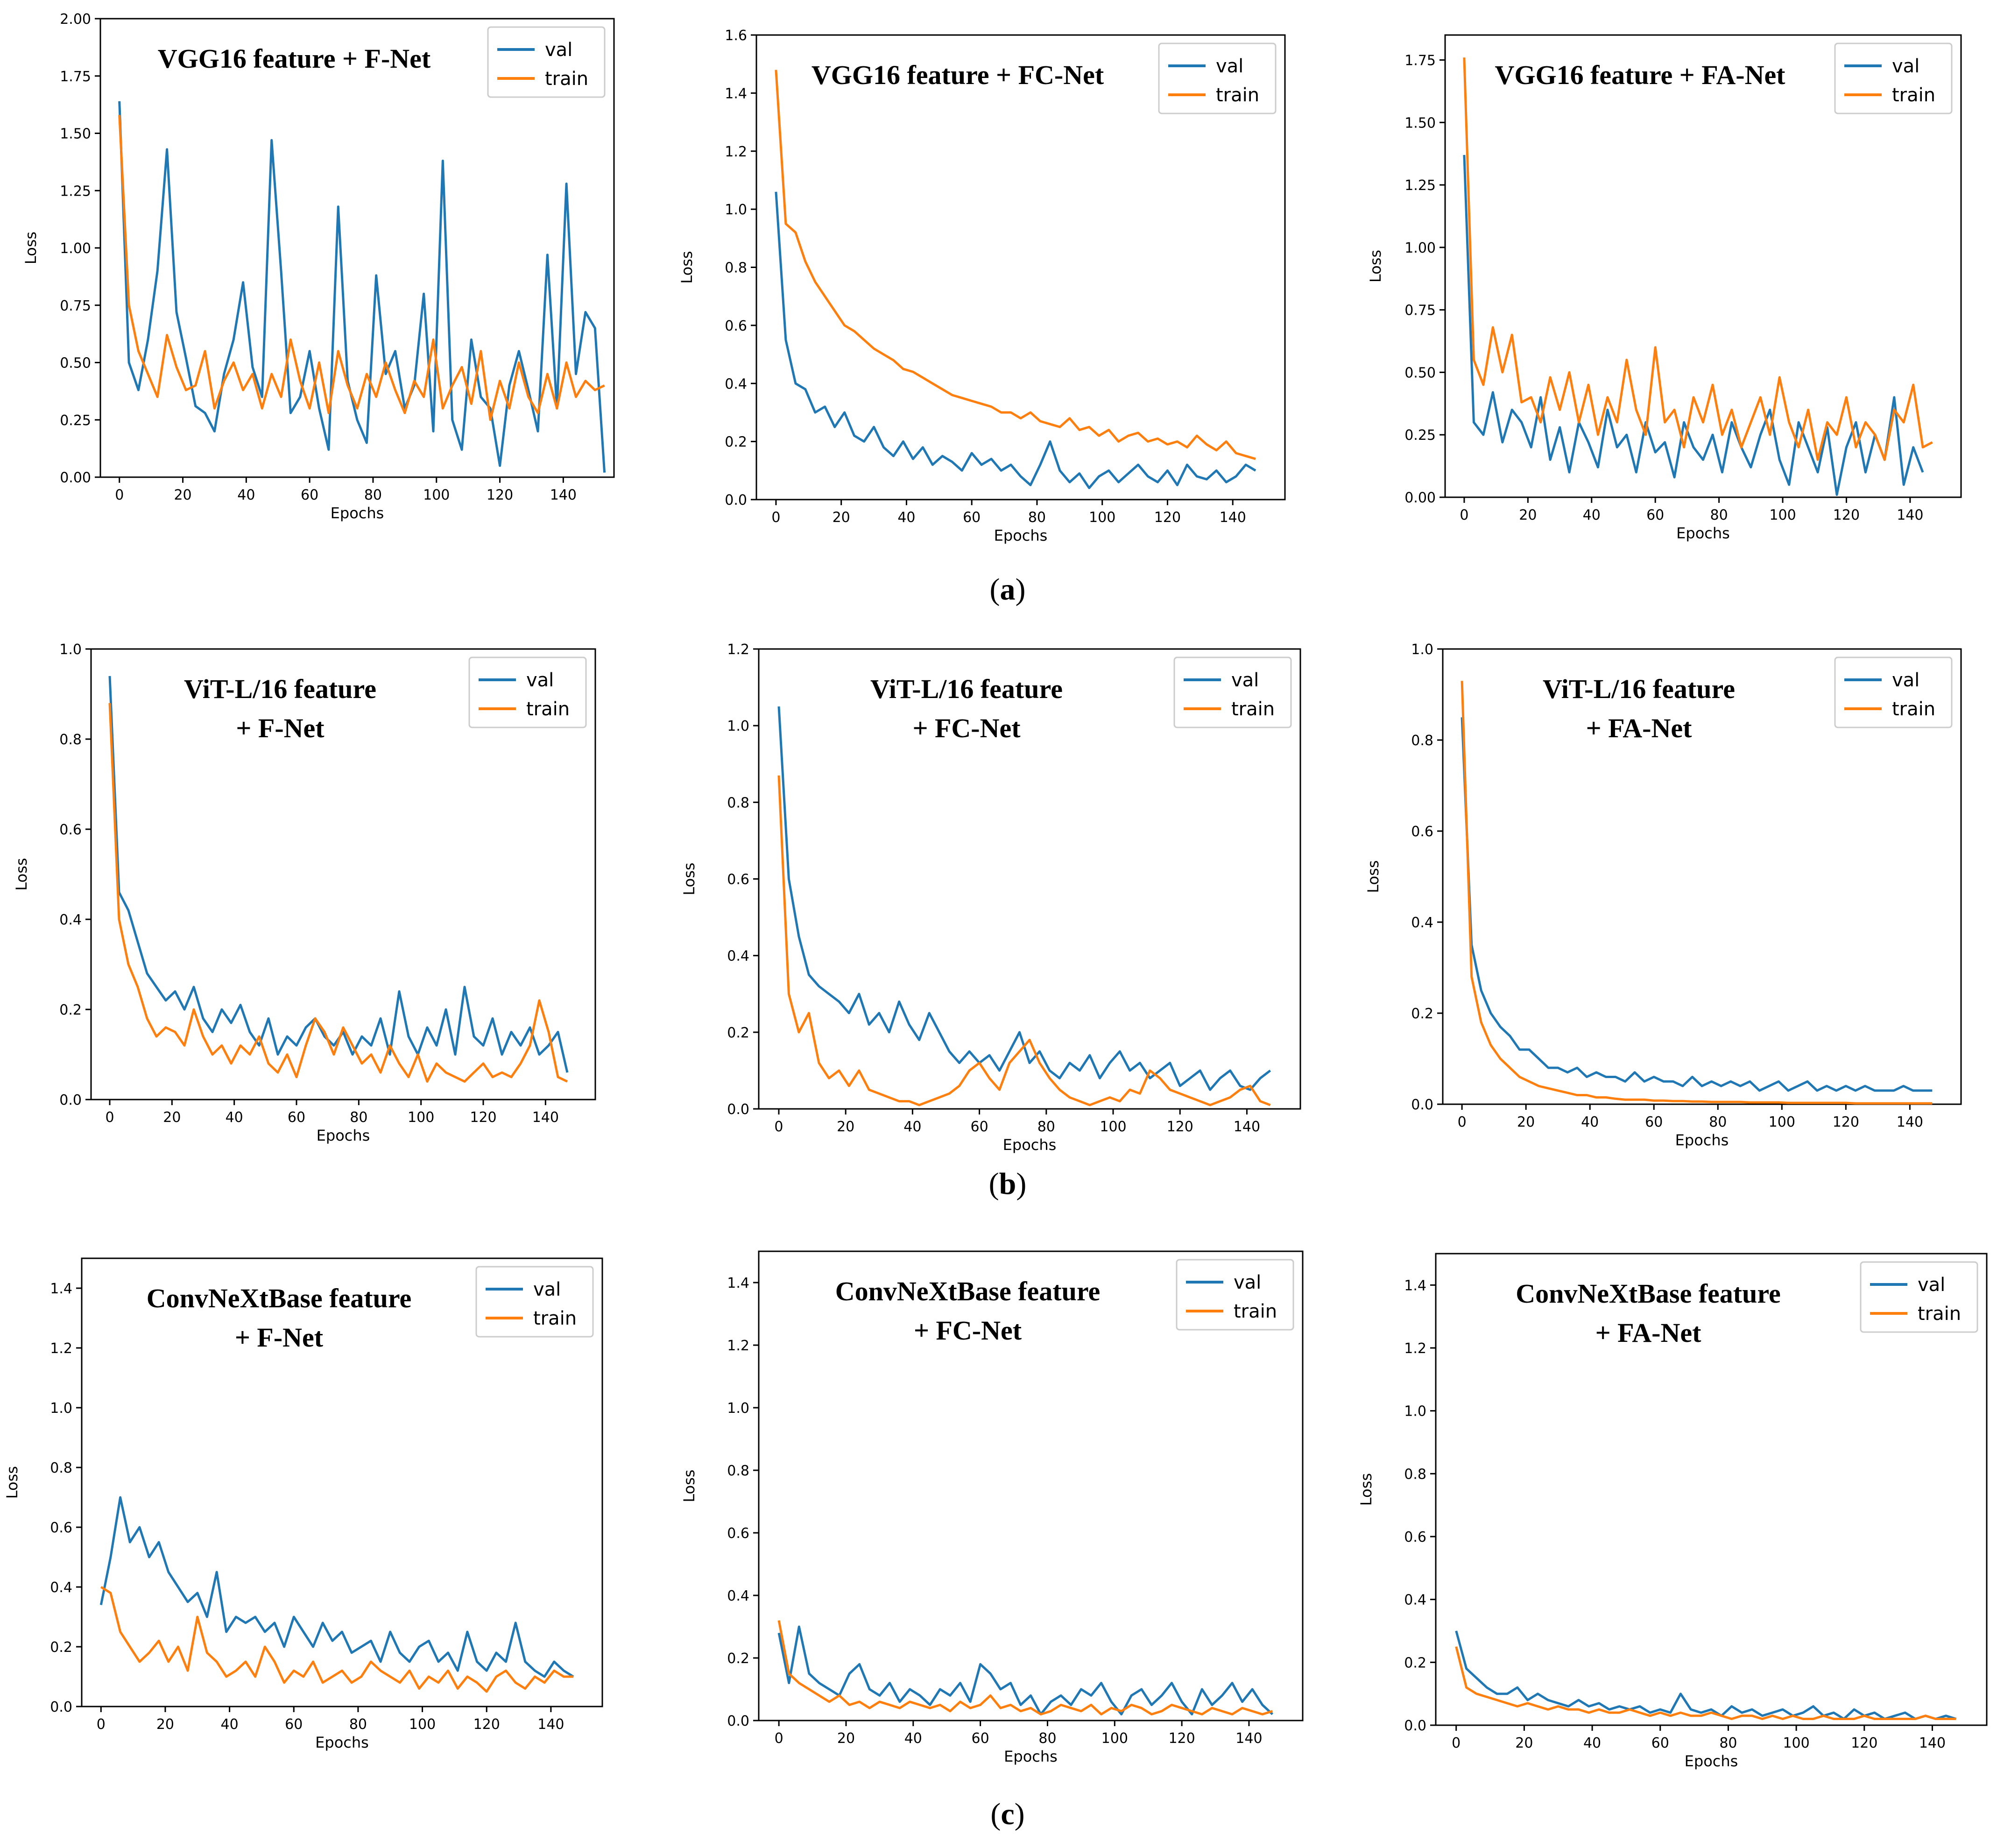  Describe the element at coordinates (75, 363) in the screenshot. I see `y-tick-label: 0.50` at that location.